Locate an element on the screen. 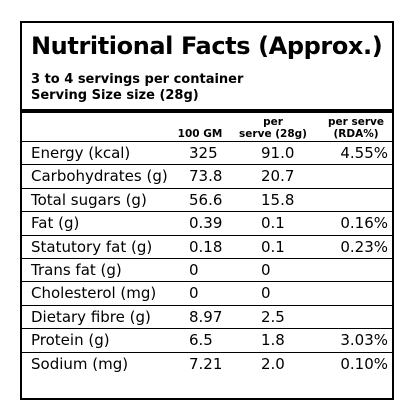  column-header-per-serve: per serve (28g) is located at coordinates (273, 128).